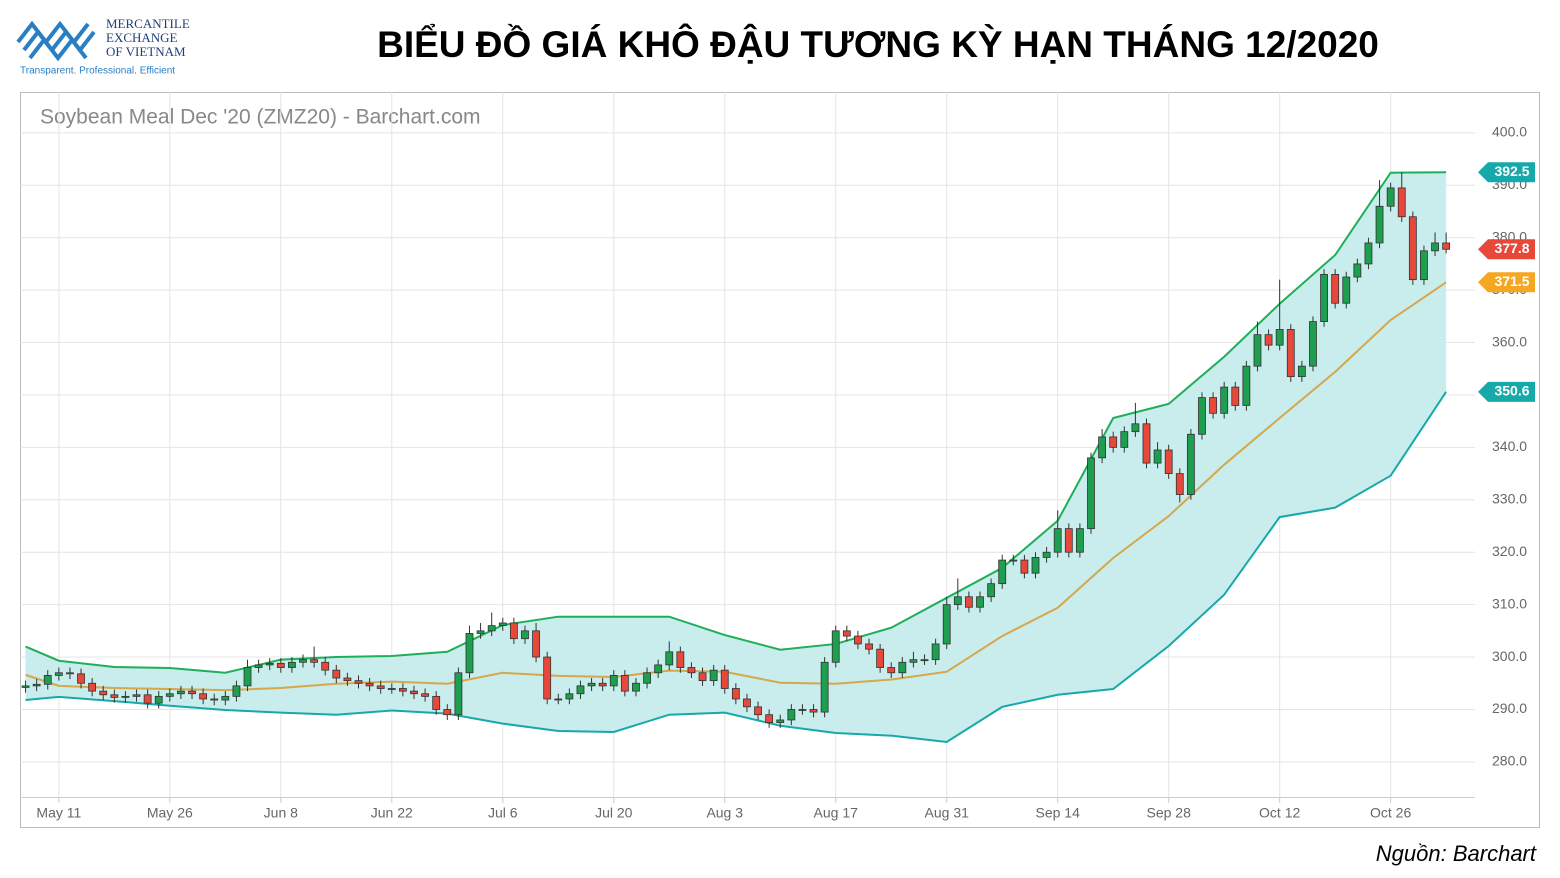  Describe the element at coordinates (503, 813) in the screenshot. I see `x-tick-label: Jul 6` at that location.